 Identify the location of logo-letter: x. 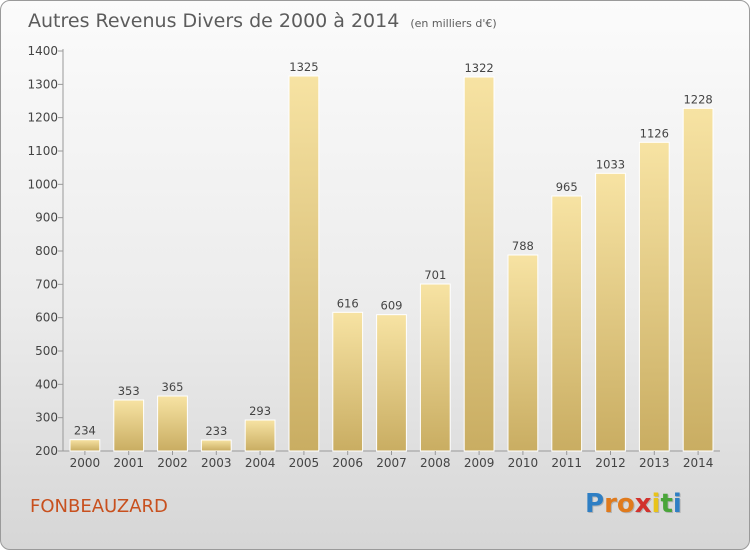
(643, 504).